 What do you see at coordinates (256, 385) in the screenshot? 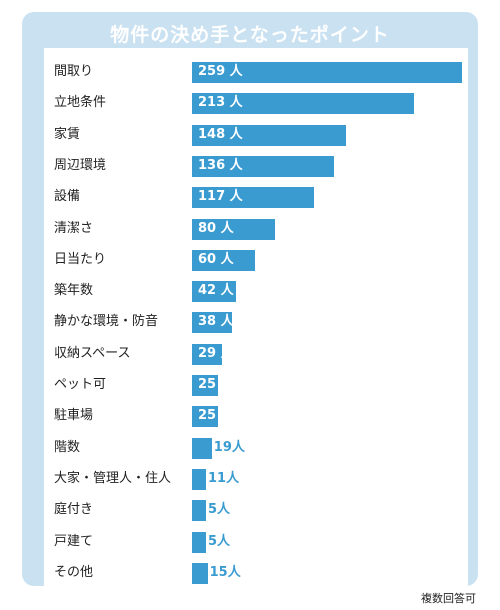
I see `bar-row: ペット可 25 人` at bounding box center [256, 385].